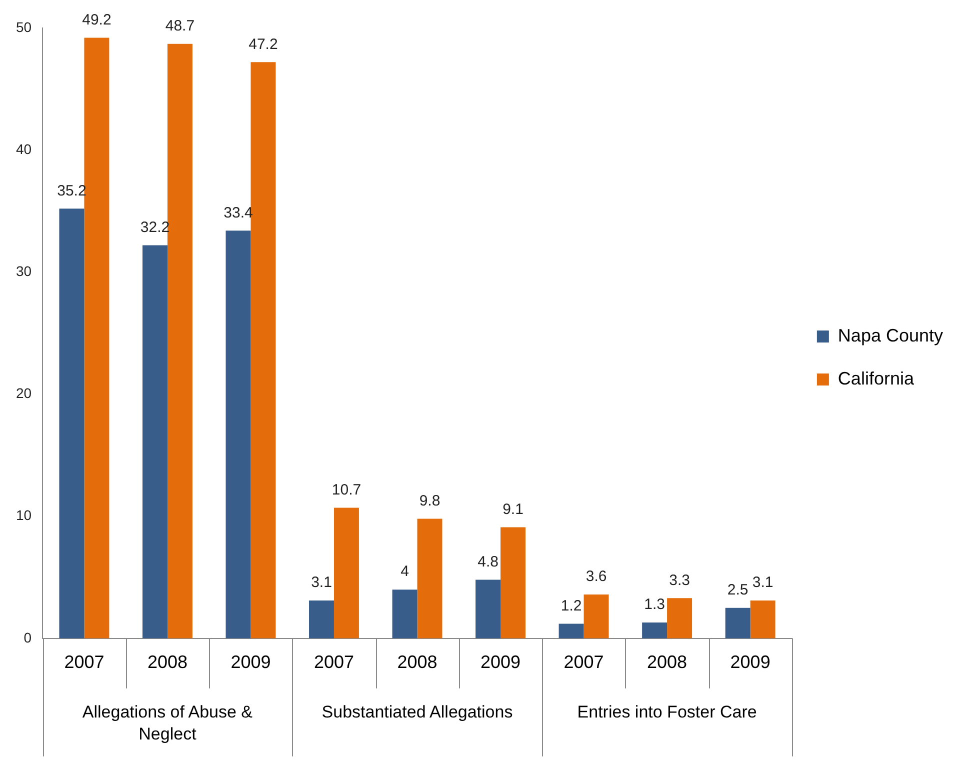  I want to click on y-tick-label: 30, so click(24, 271).